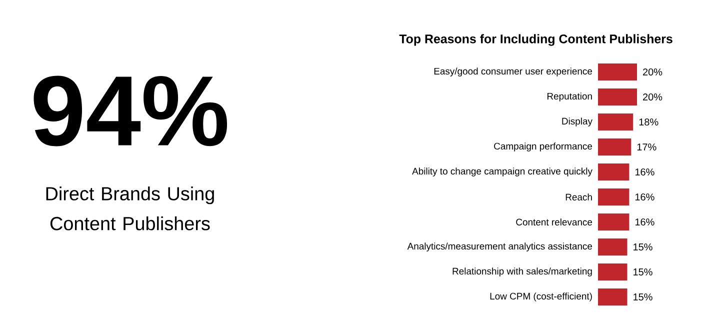 The image size is (722, 333). Describe the element at coordinates (535, 40) in the screenshot. I see `chart-title: Top Reasons for Including Content Publishers` at that location.